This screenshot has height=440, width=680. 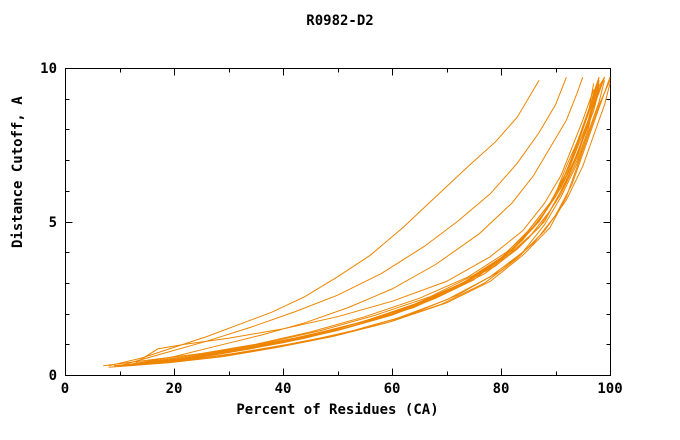 I want to click on x-tick-label: 0, so click(x=65, y=389).